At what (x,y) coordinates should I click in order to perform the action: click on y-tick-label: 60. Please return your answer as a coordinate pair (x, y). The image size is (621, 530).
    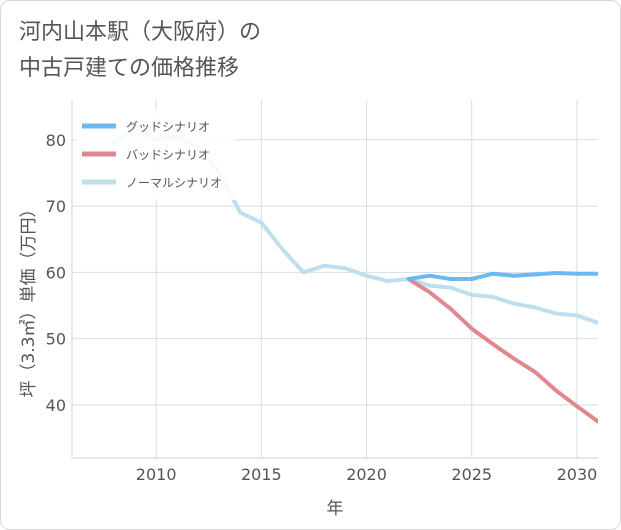
    Looking at the image, I should click on (56, 272).